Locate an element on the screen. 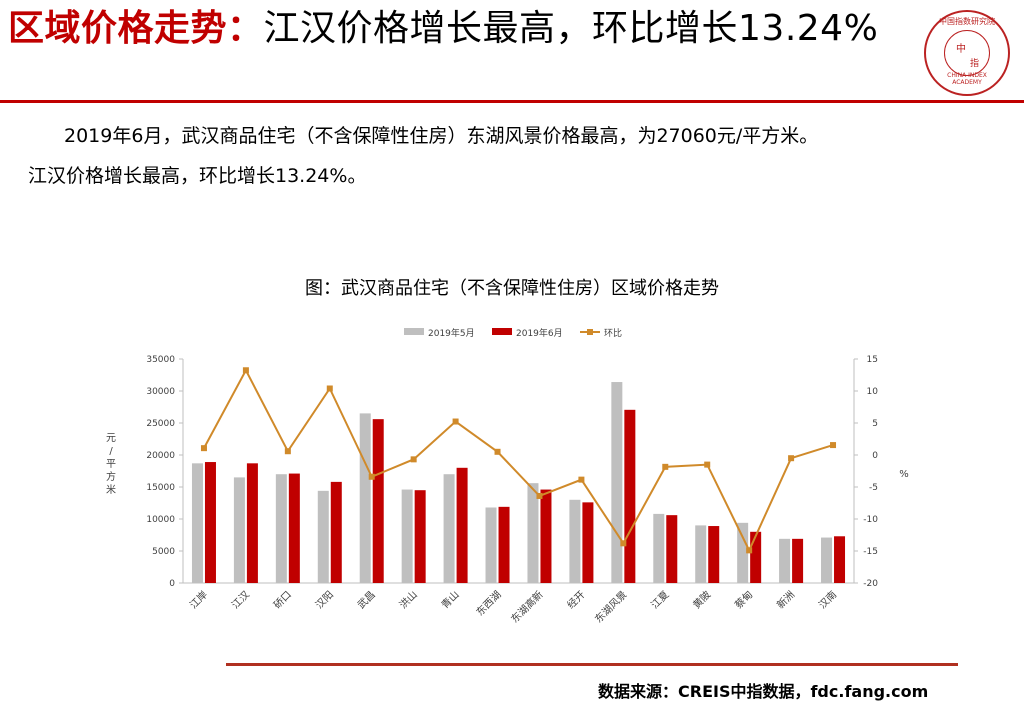 This screenshot has height=709, width=1024. category-label: 硚口 is located at coordinates (282, 600).